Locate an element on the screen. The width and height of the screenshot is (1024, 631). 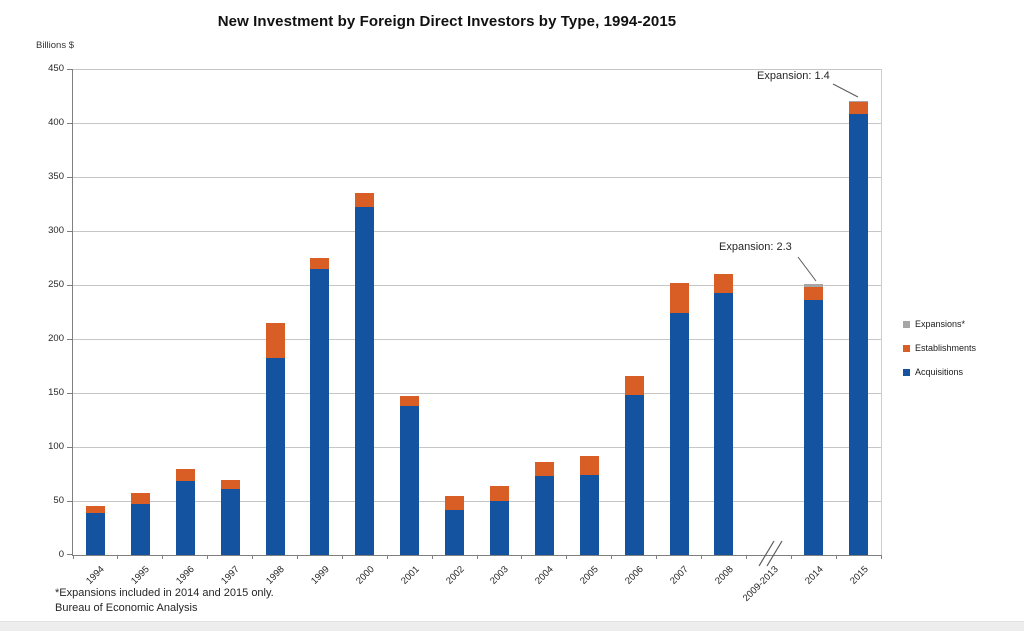
legend-item-acquisitions: Acquisitions is located at coordinates (939, 372).